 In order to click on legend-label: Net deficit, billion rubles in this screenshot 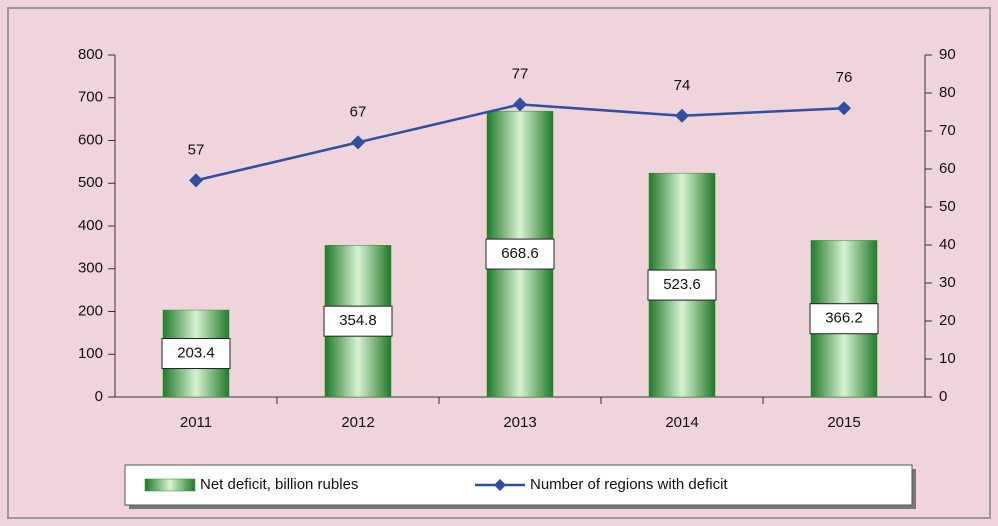, I will do `click(279, 484)`.